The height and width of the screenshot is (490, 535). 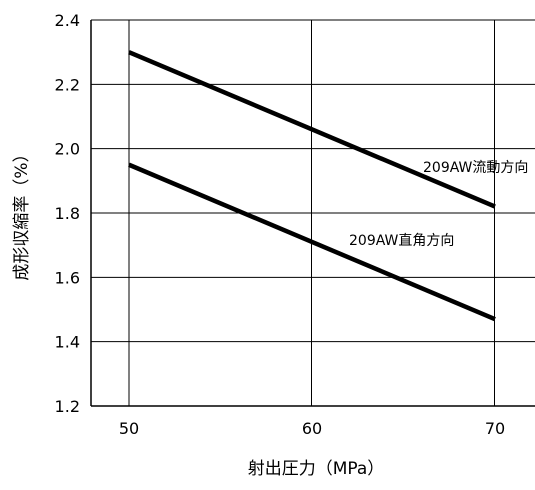 What do you see at coordinates (495, 428) in the screenshot?
I see `x-tick-label: 70` at bounding box center [495, 428].